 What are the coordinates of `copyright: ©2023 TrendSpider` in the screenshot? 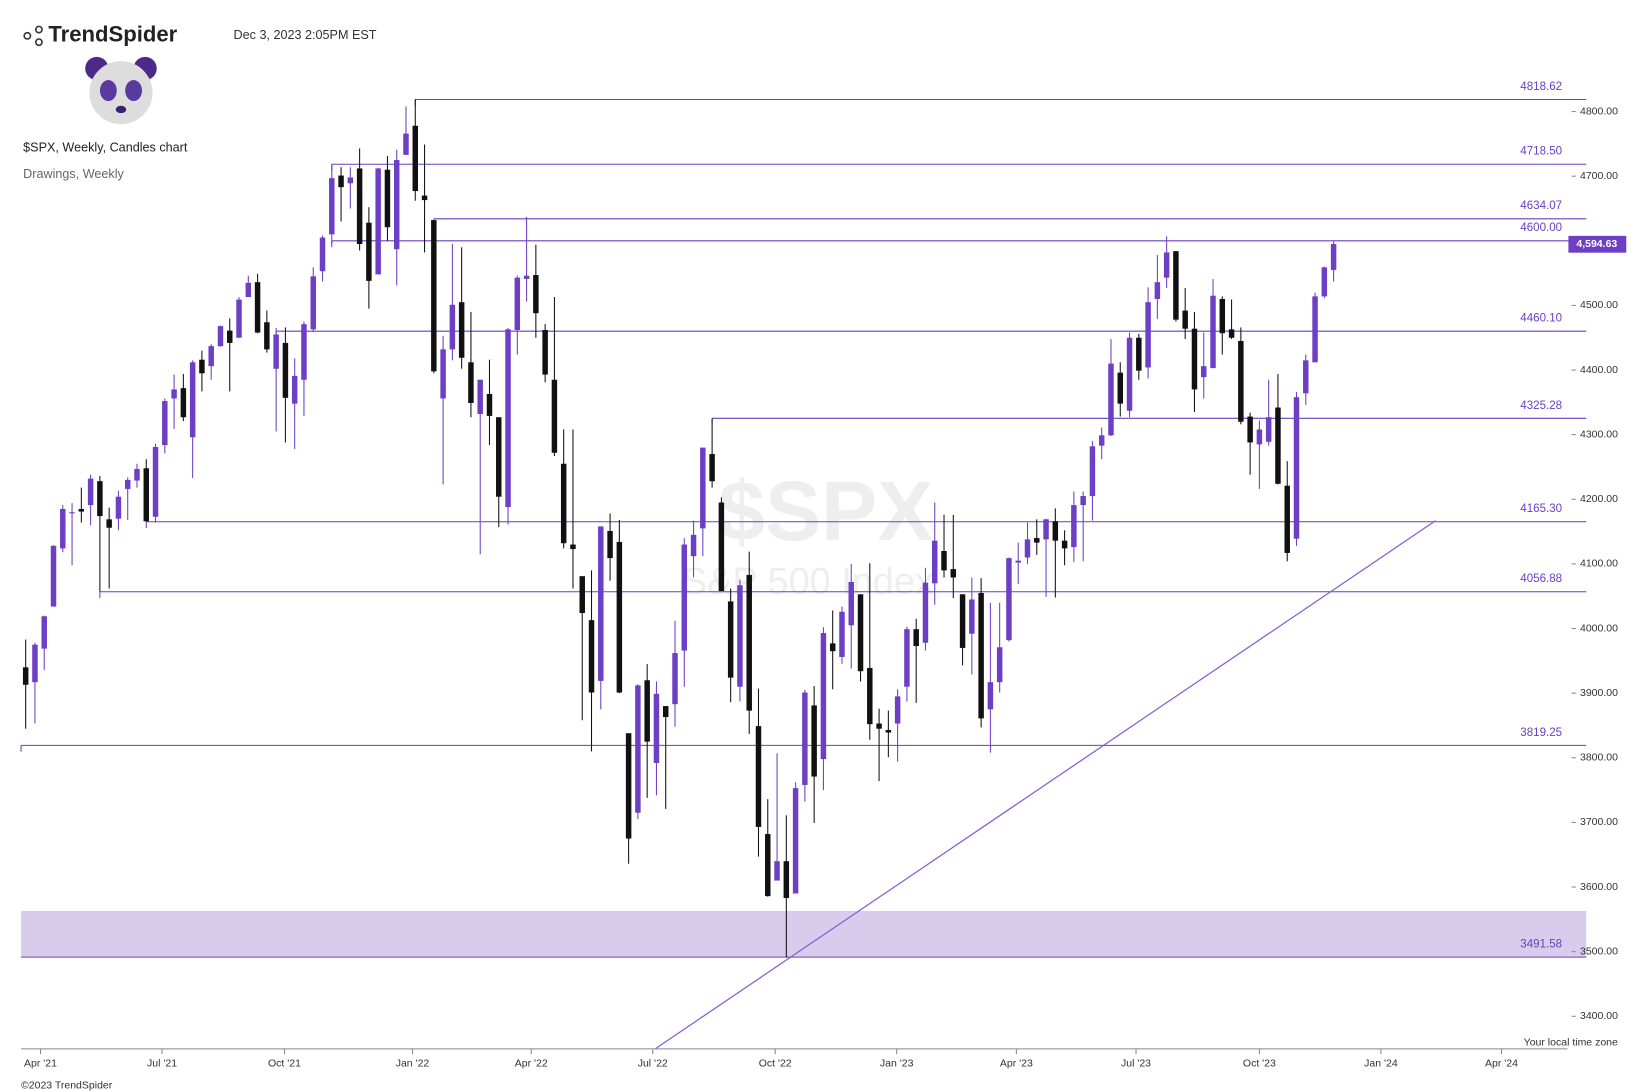 It's located at (67, 1085).